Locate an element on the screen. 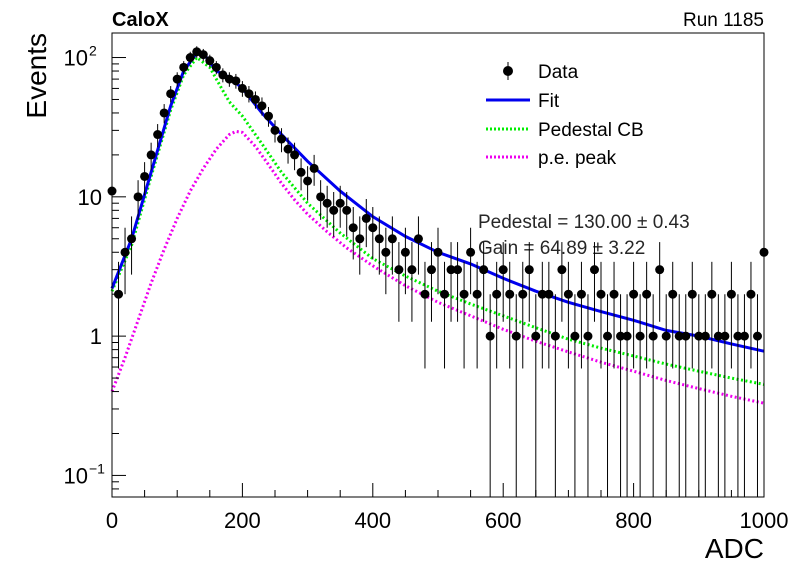 The width and height of the screenshot is (796, 572). x-axis-label: ADC is located at coordinates (734, 548).